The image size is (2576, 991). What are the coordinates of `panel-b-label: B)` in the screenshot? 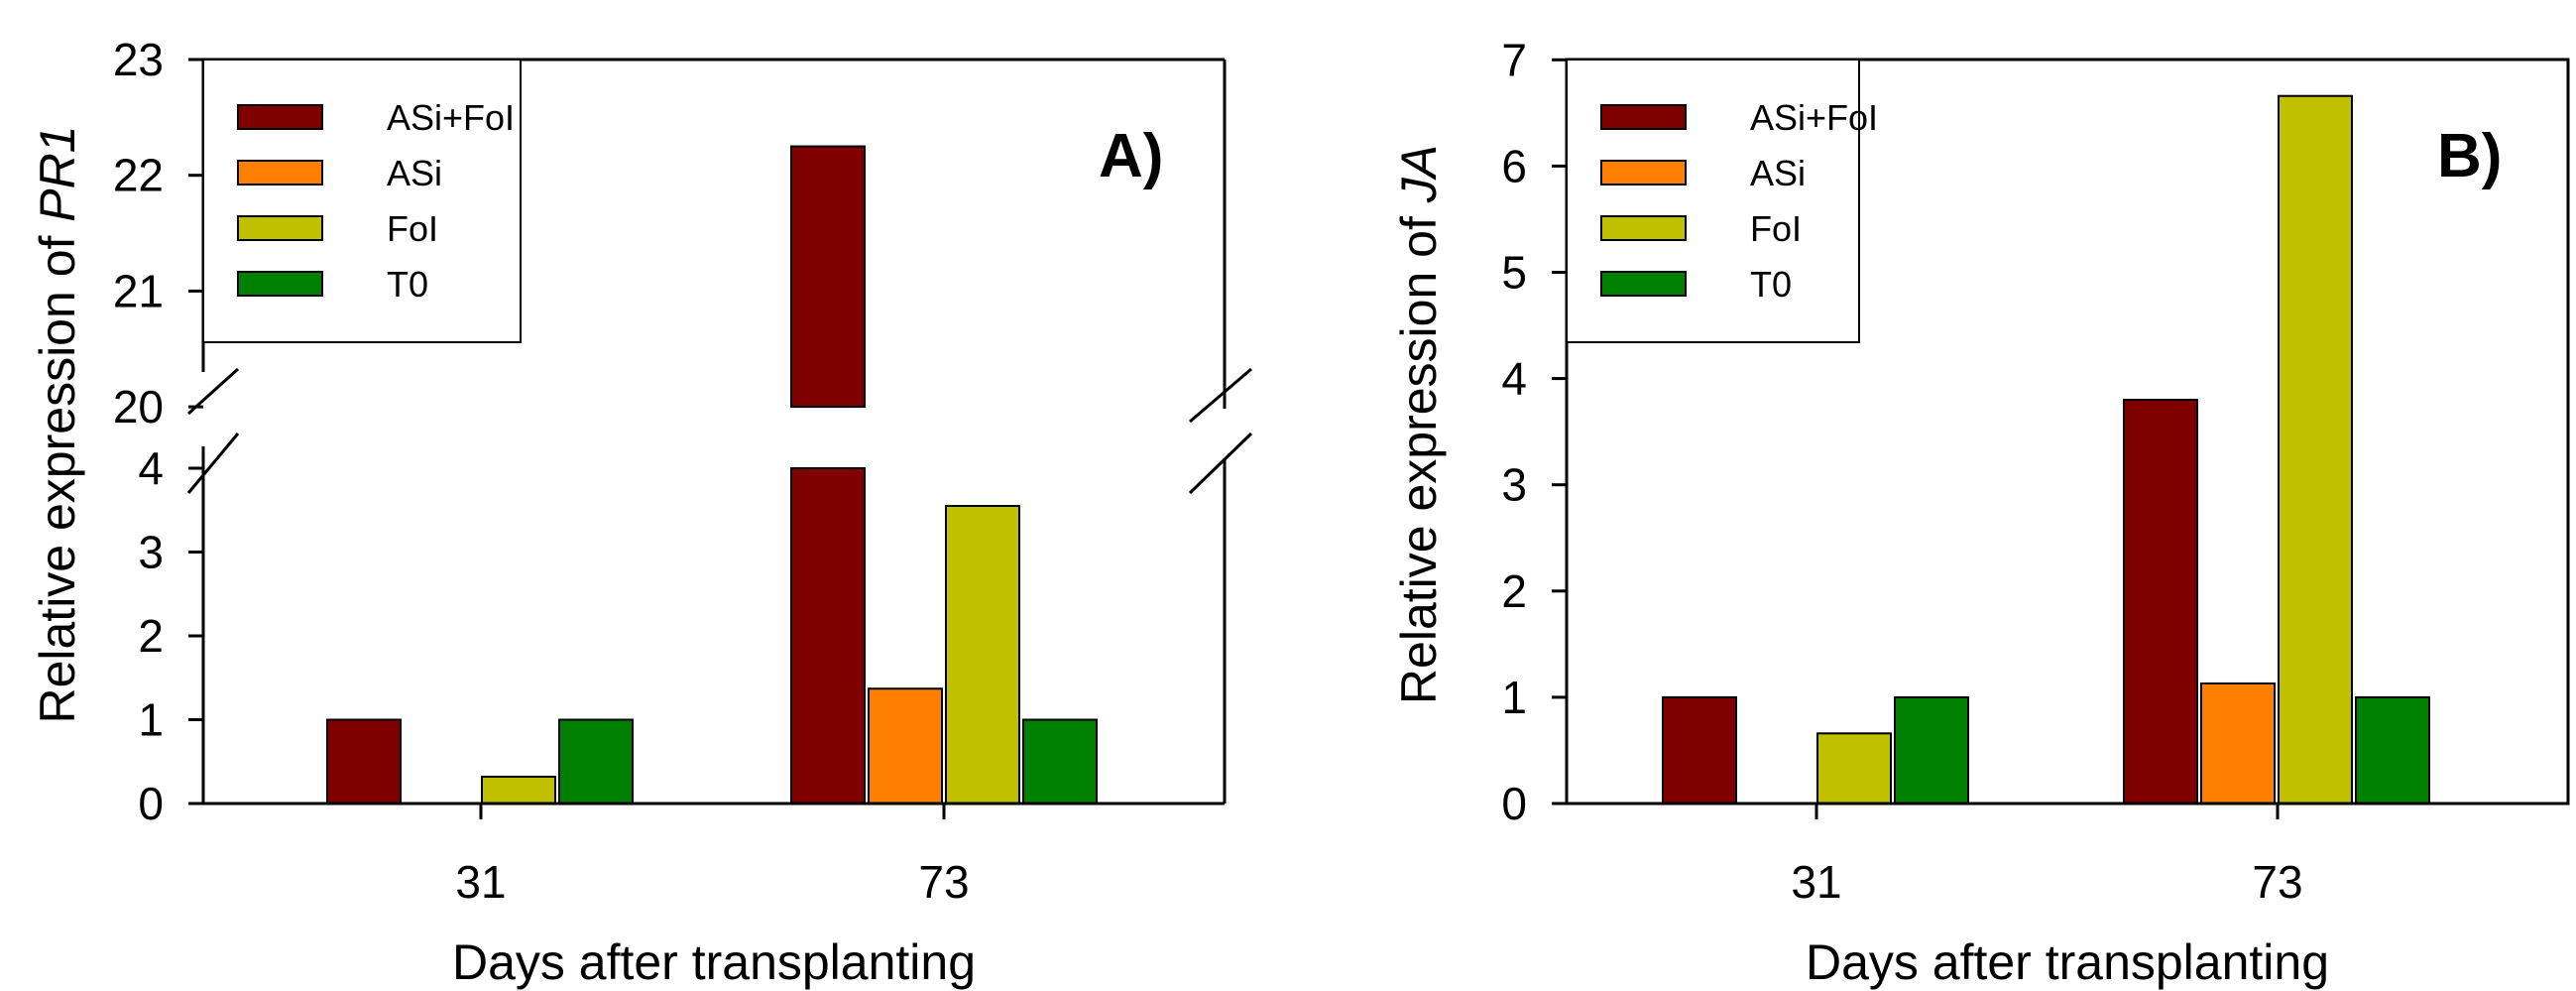 It's located at (2470, 156).